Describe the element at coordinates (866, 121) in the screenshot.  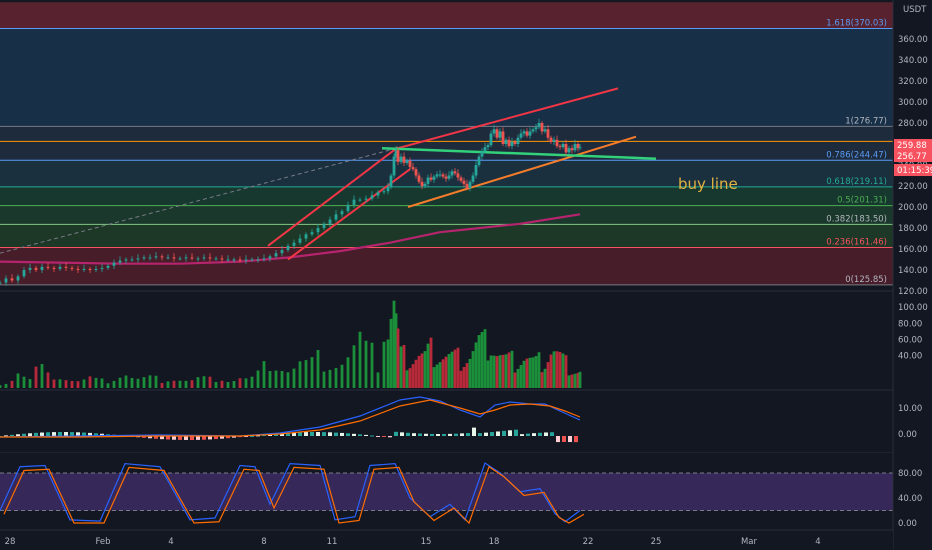
I see `fib-level-label: 1(276.77)` at that location.